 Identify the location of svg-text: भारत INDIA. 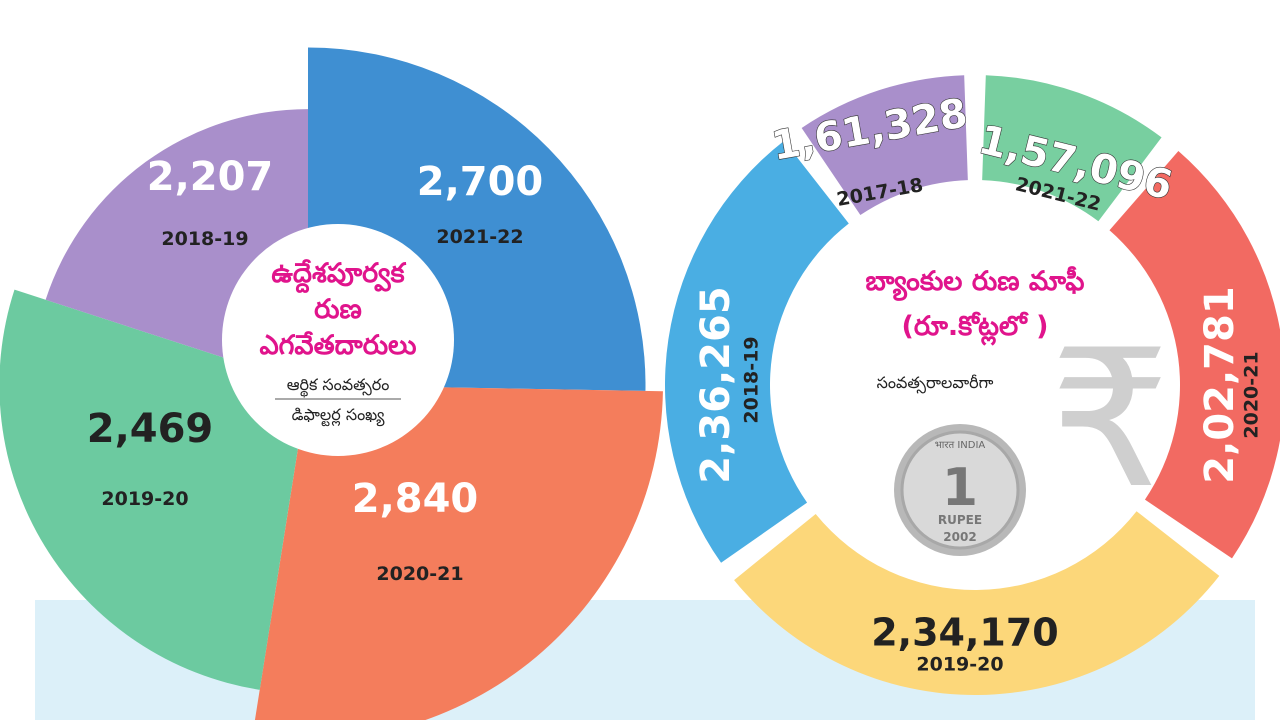
(960, 445).